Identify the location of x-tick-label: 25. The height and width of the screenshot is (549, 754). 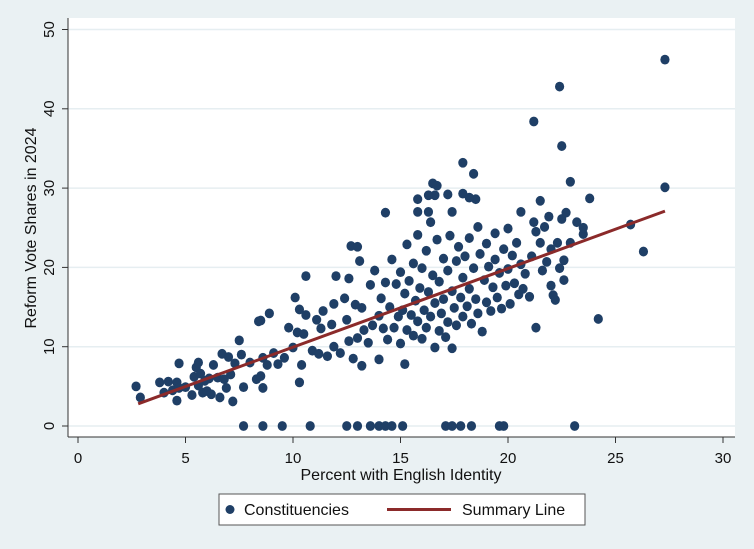
(615, 458).